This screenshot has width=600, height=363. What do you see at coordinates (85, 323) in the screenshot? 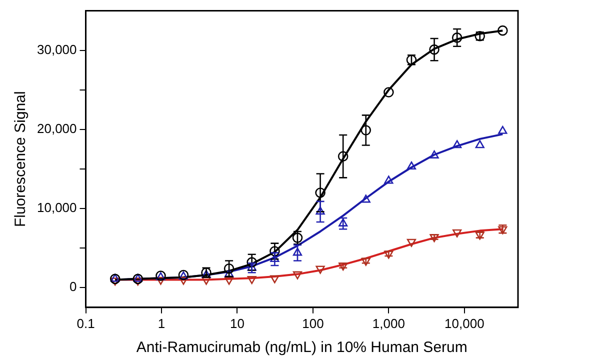
I see `x-tick-label: 0.1` at bounding box center [85, 323].